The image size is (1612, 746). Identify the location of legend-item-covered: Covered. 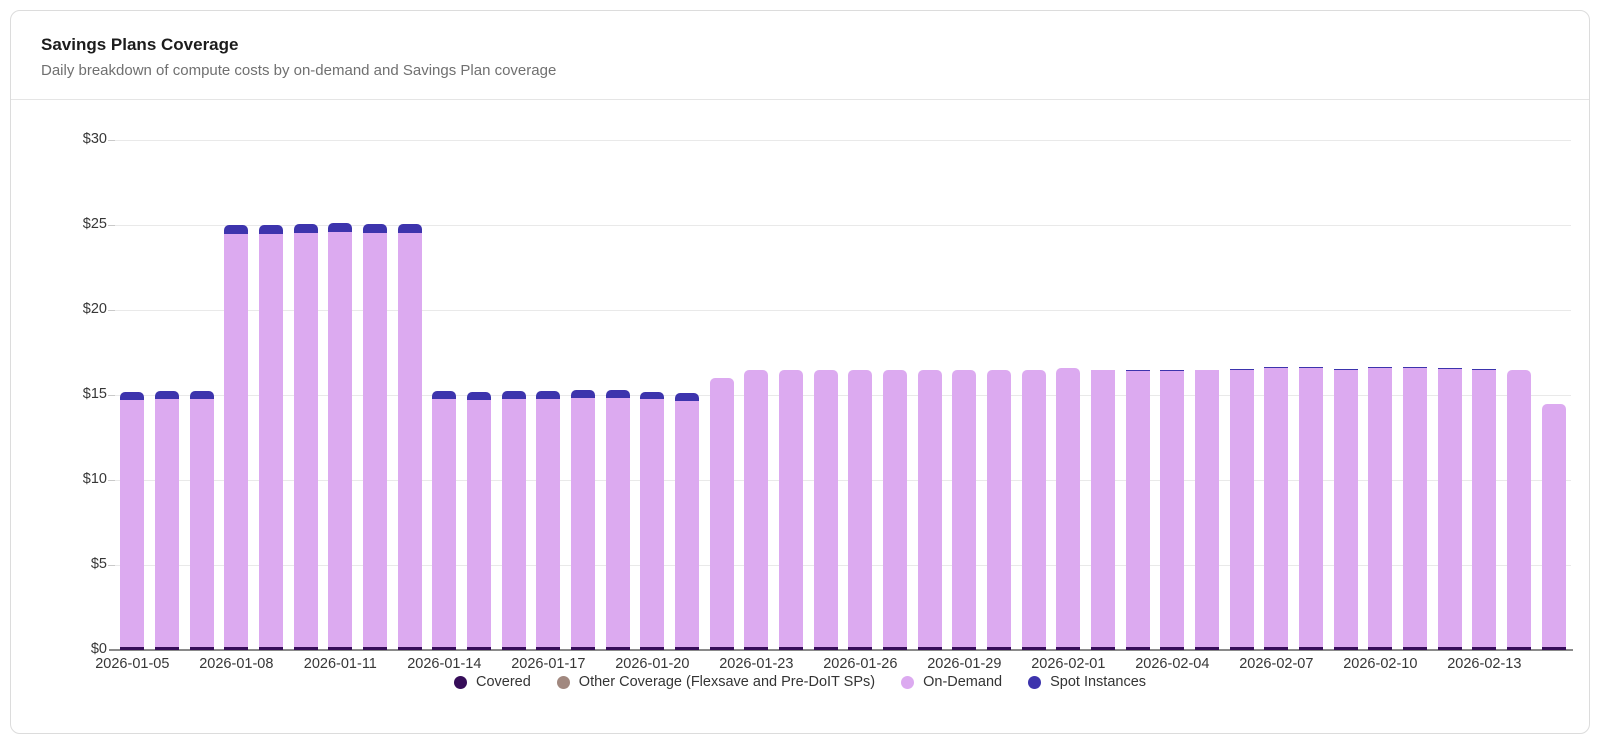
(492, 682).